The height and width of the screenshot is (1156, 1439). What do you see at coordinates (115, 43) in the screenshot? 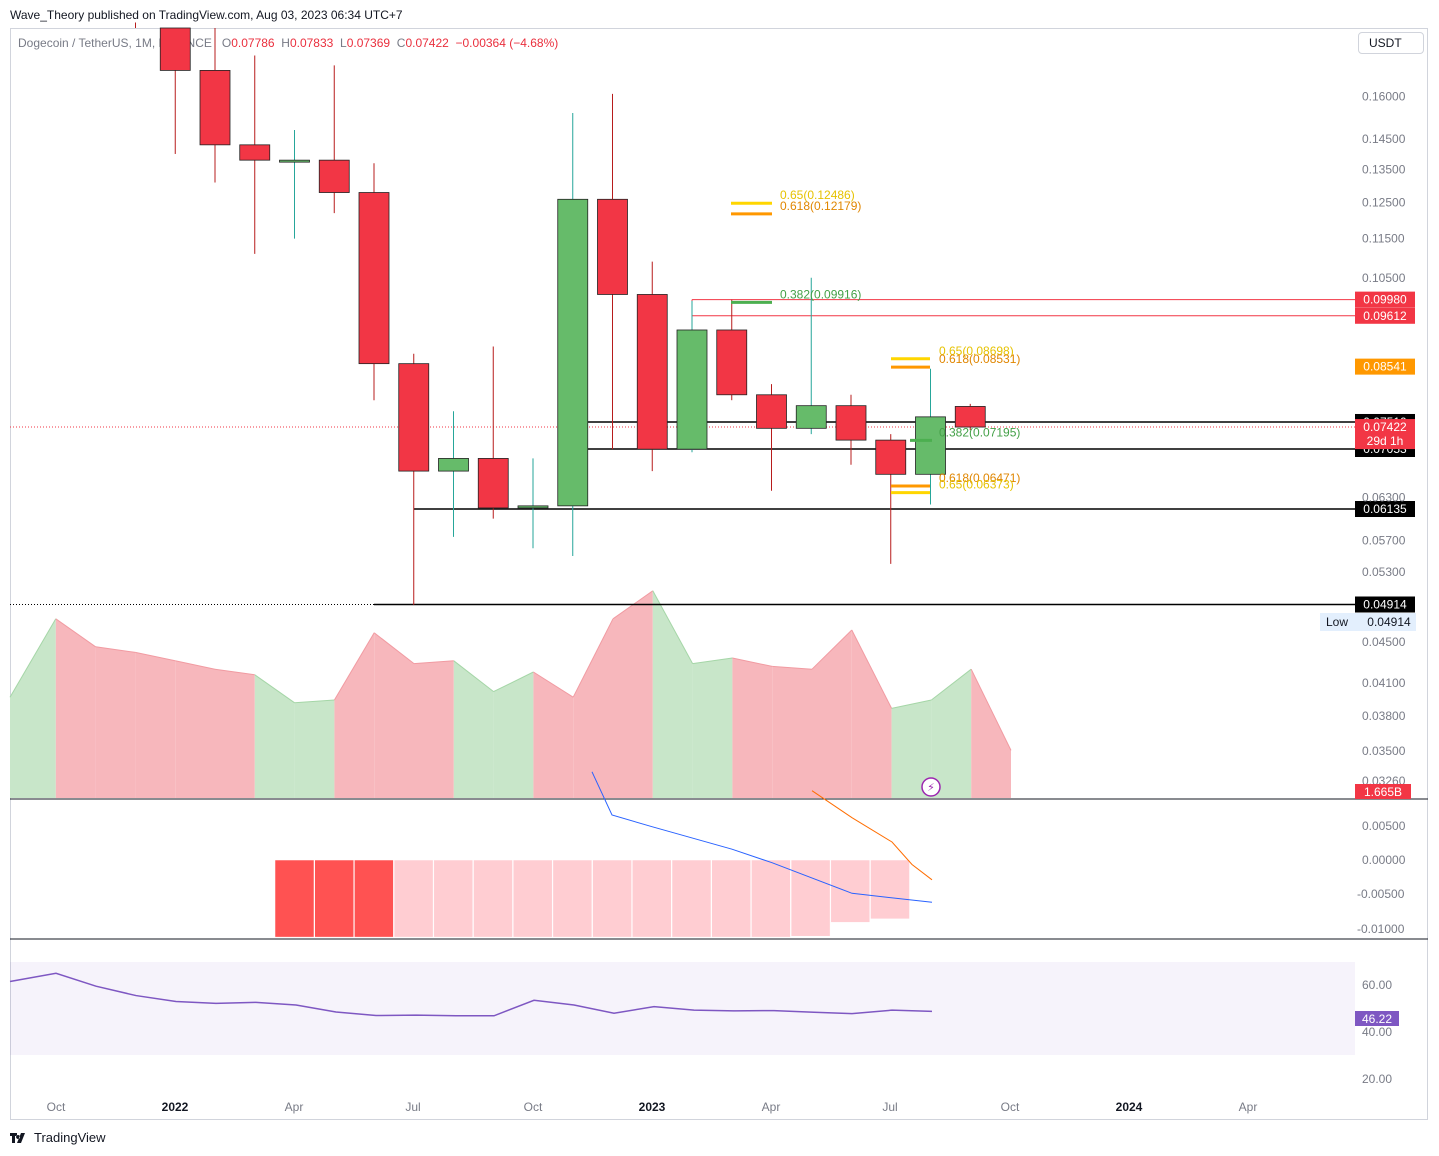
I see `symbol-name: Dogecoin / TetherUS, 1M, BINANCE` at bounding box center [115, 43].